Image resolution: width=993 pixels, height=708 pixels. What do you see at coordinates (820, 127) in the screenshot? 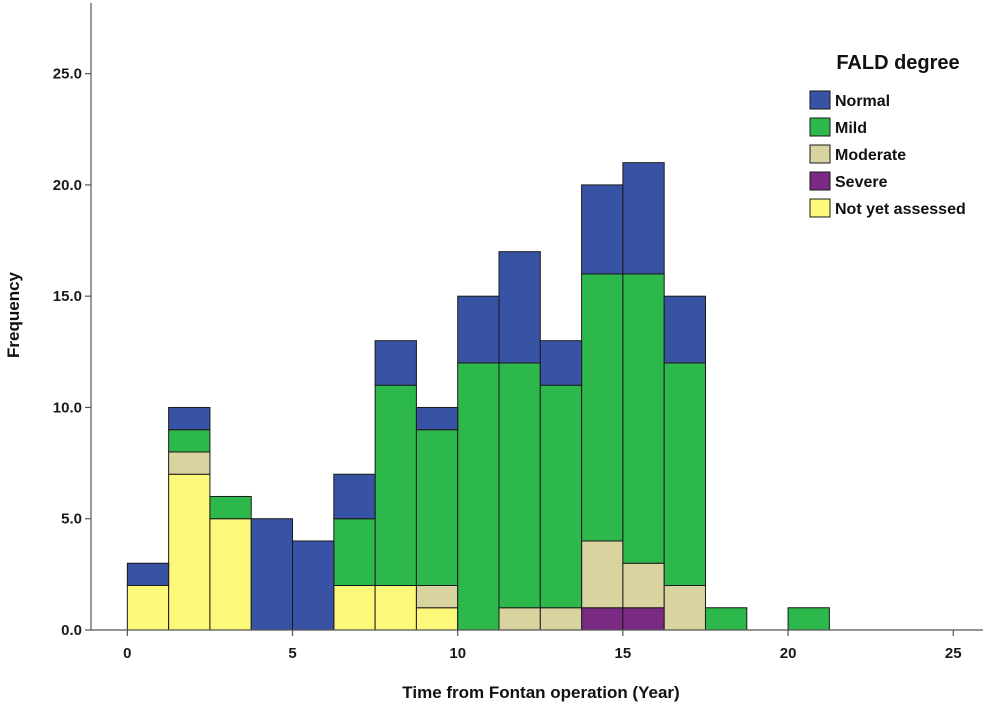
I see `legend-swatch-mild` at bounding box center [820, 127].